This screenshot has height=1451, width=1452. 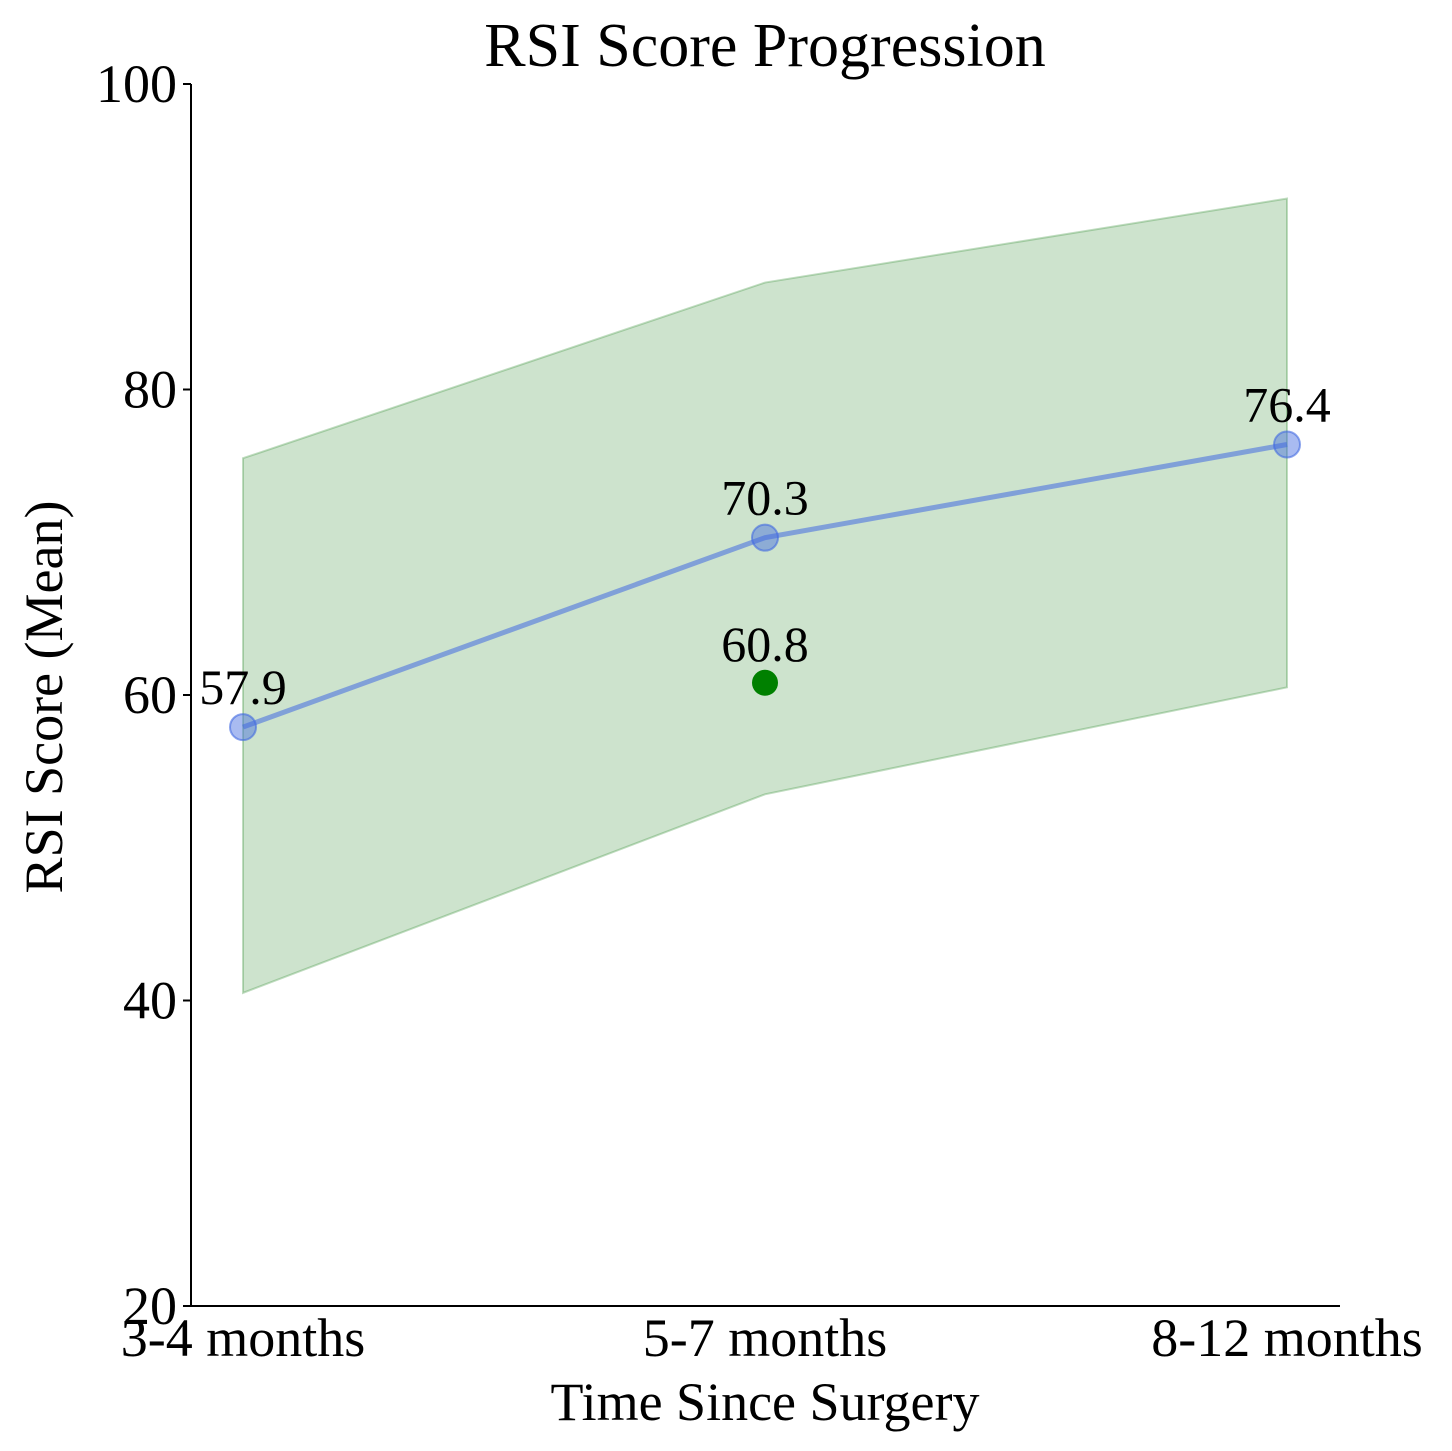 What do you see at coordinates (150, 695) in the screenshot?
I see `y-tick-label: 60` at bounding box center [150, 695].